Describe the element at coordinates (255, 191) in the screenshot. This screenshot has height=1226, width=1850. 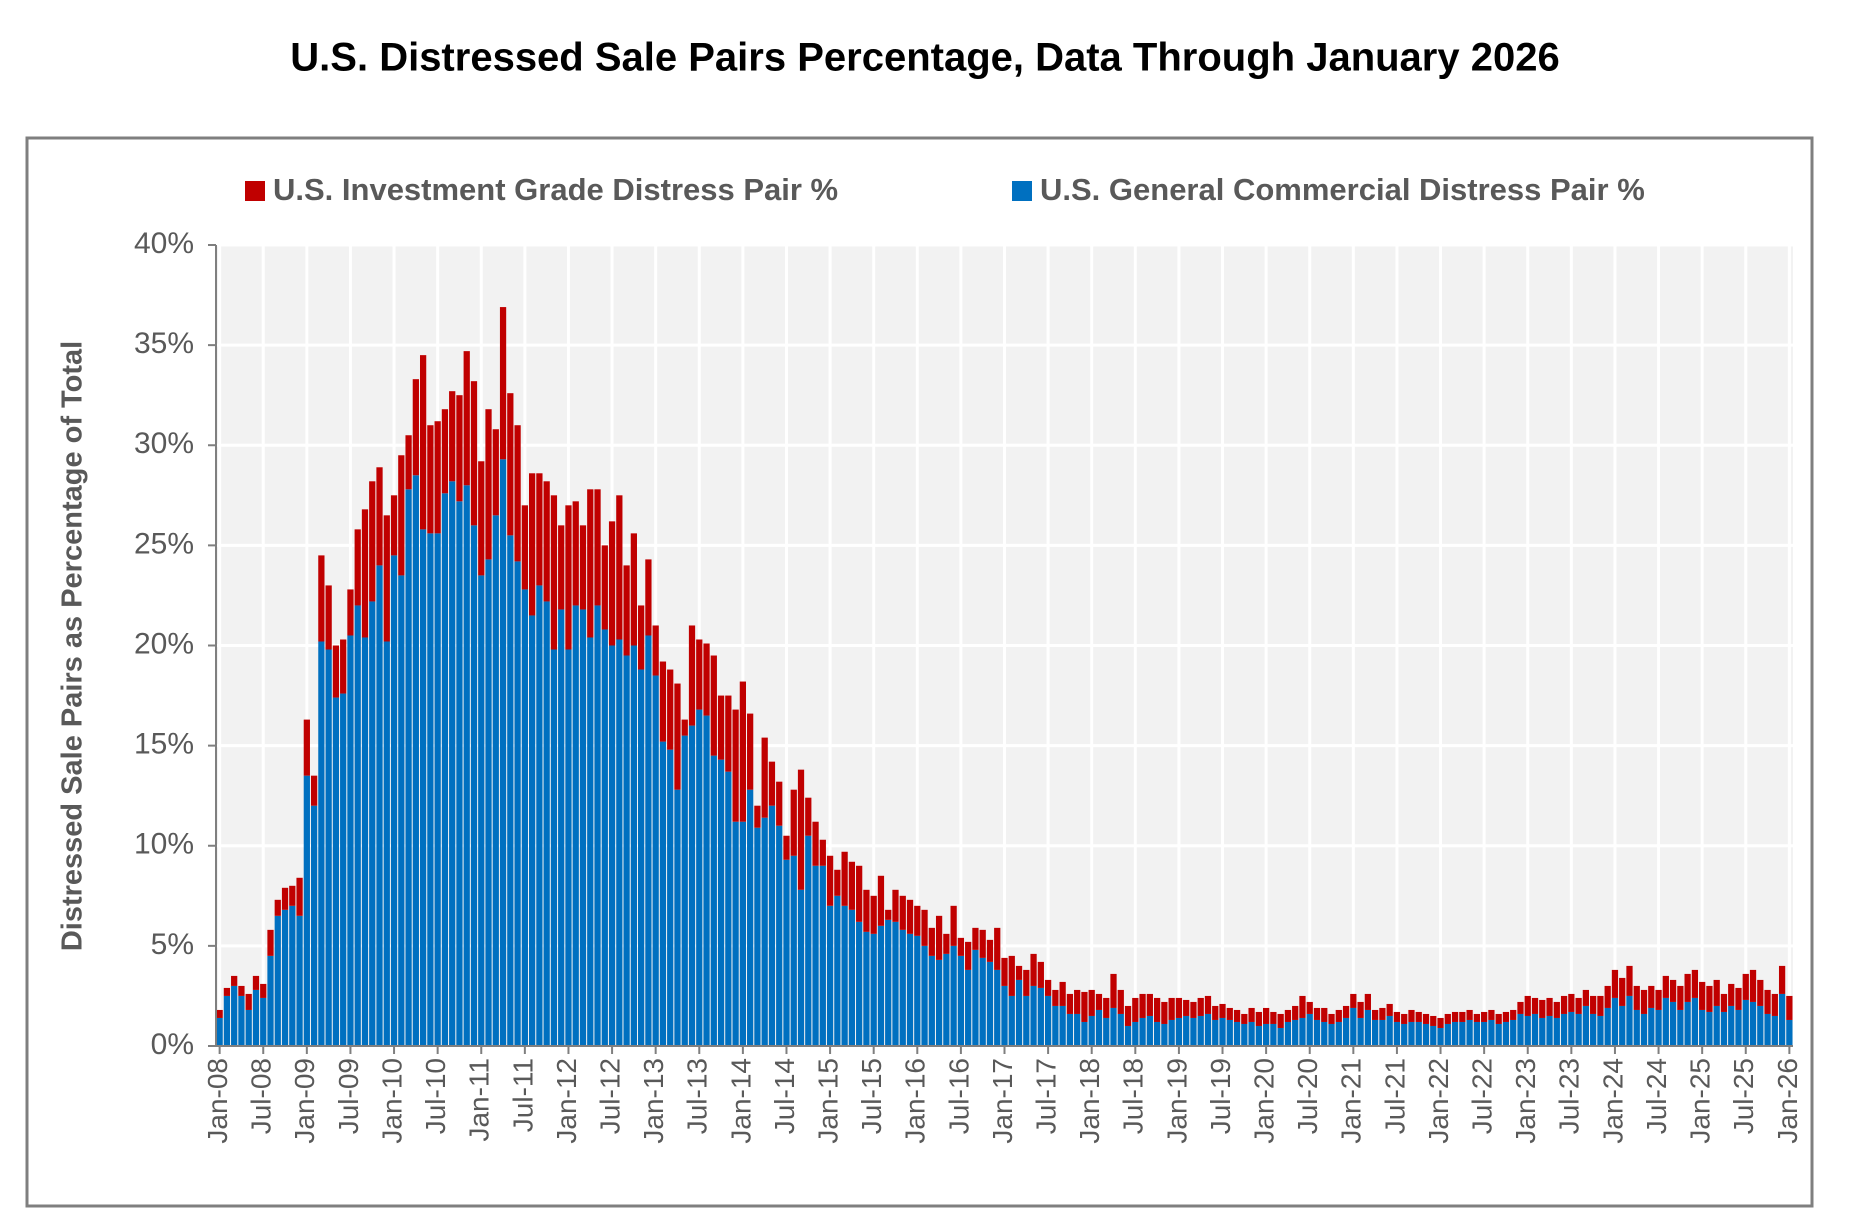
I see `legend-swatch` at that location.